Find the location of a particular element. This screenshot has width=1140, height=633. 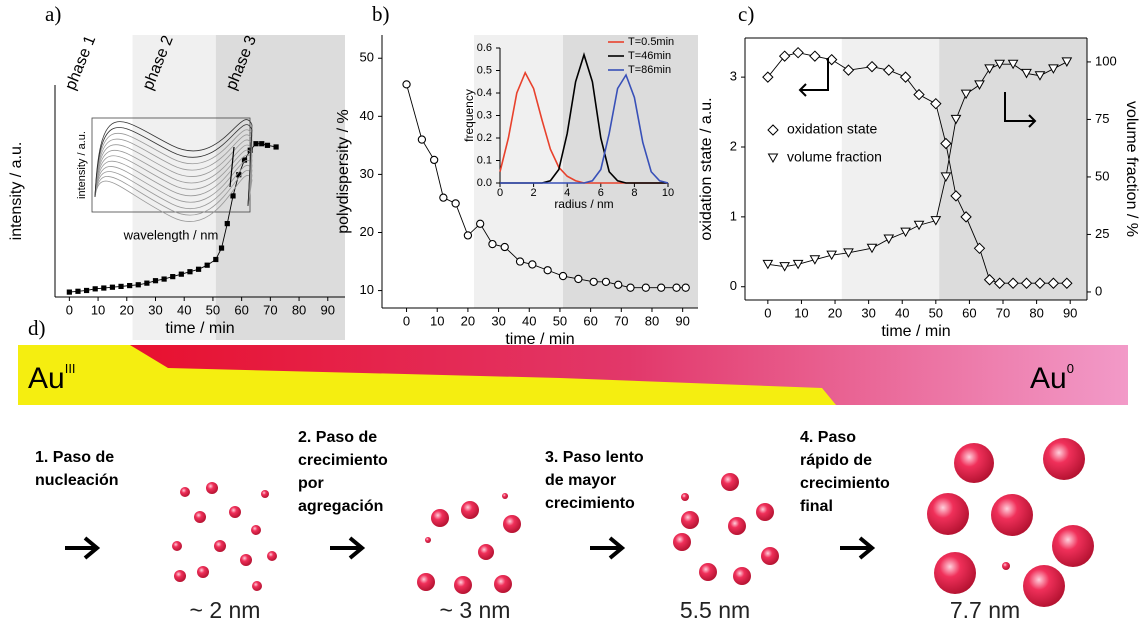

y-tick-label: 3 is located at coordinates (733, 76).